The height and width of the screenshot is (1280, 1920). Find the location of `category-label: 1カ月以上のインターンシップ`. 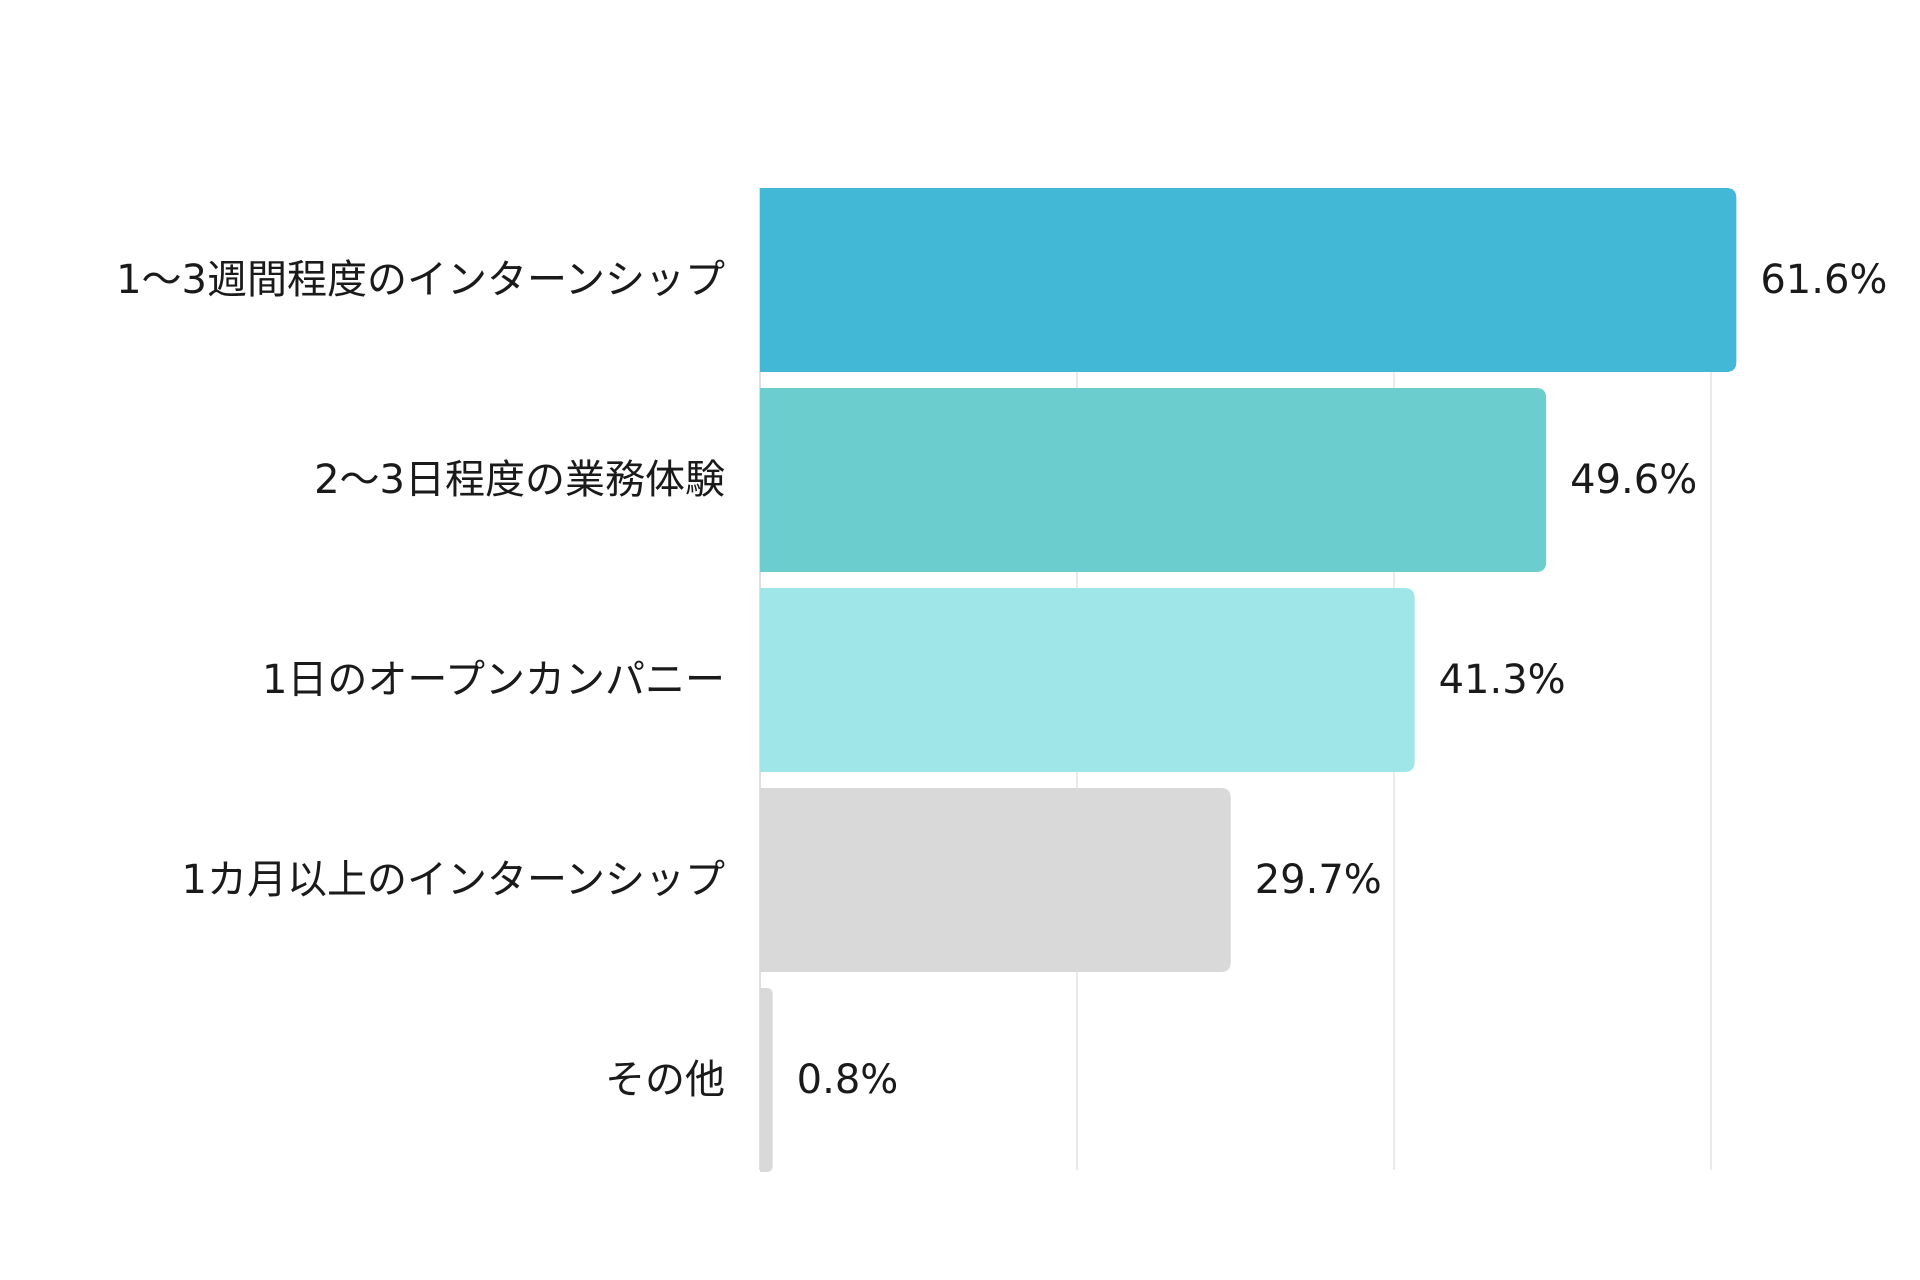

category-label: 1カ月以上のインターンシップ is located at coordinates (453, 880).